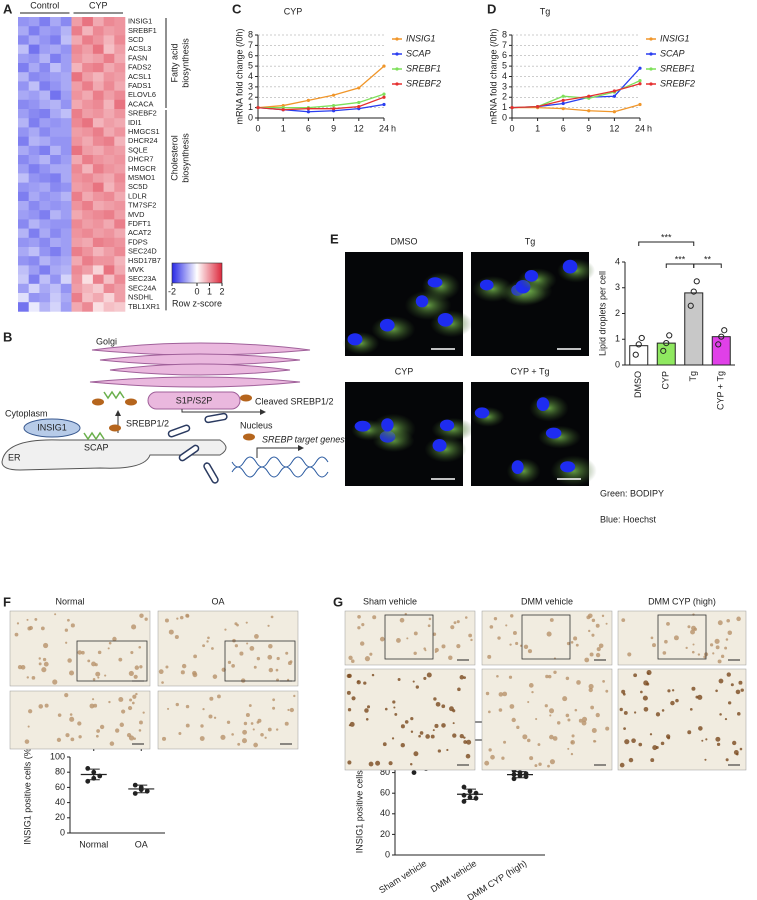 The image size is (757, 900). What do you see at coordinates (283, 128) in the screenshot?
I see `x-tick-label: 1` at bounding box center [283, 128].